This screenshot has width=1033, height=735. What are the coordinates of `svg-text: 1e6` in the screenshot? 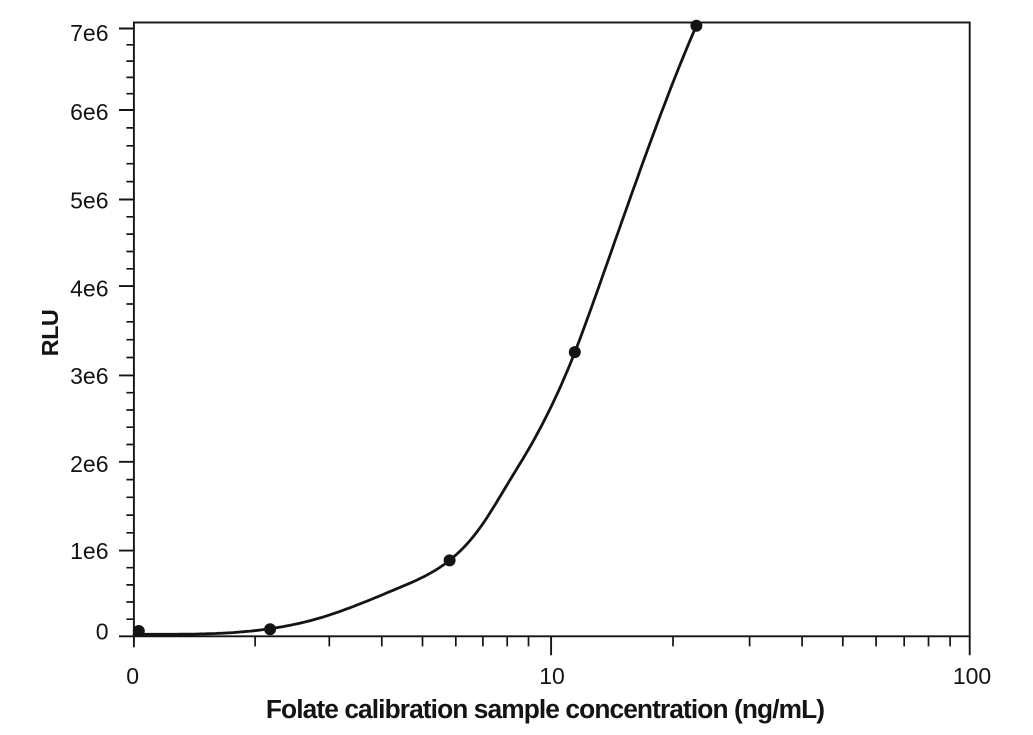 It's located at (89, 551).